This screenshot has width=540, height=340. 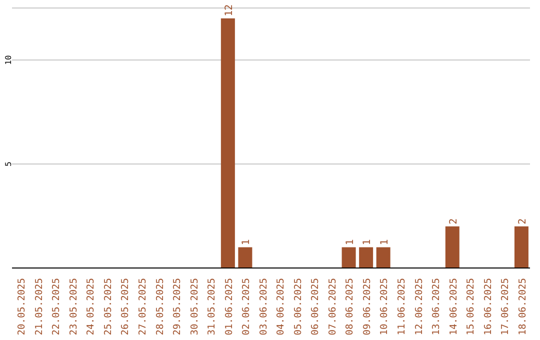 What do you see at coordinates (56, 307) in the screenshot?
I see `x-tick-label: 22.05.2025` at bounding box center [56, 307].